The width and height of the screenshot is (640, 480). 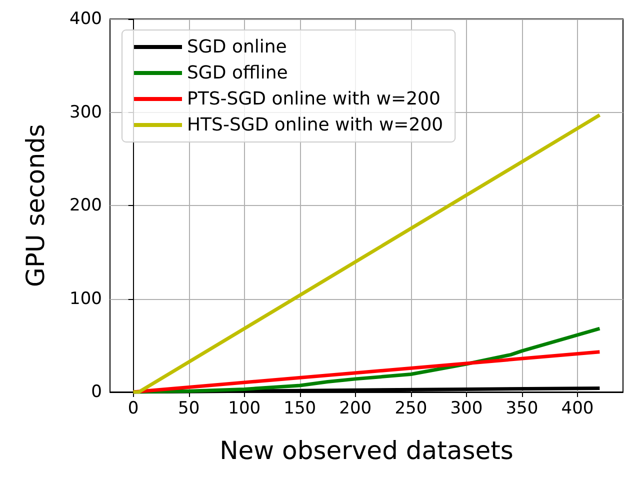 I want to click on legend-label: HTS-SGD online with w=200, so click(x=315, y=125).